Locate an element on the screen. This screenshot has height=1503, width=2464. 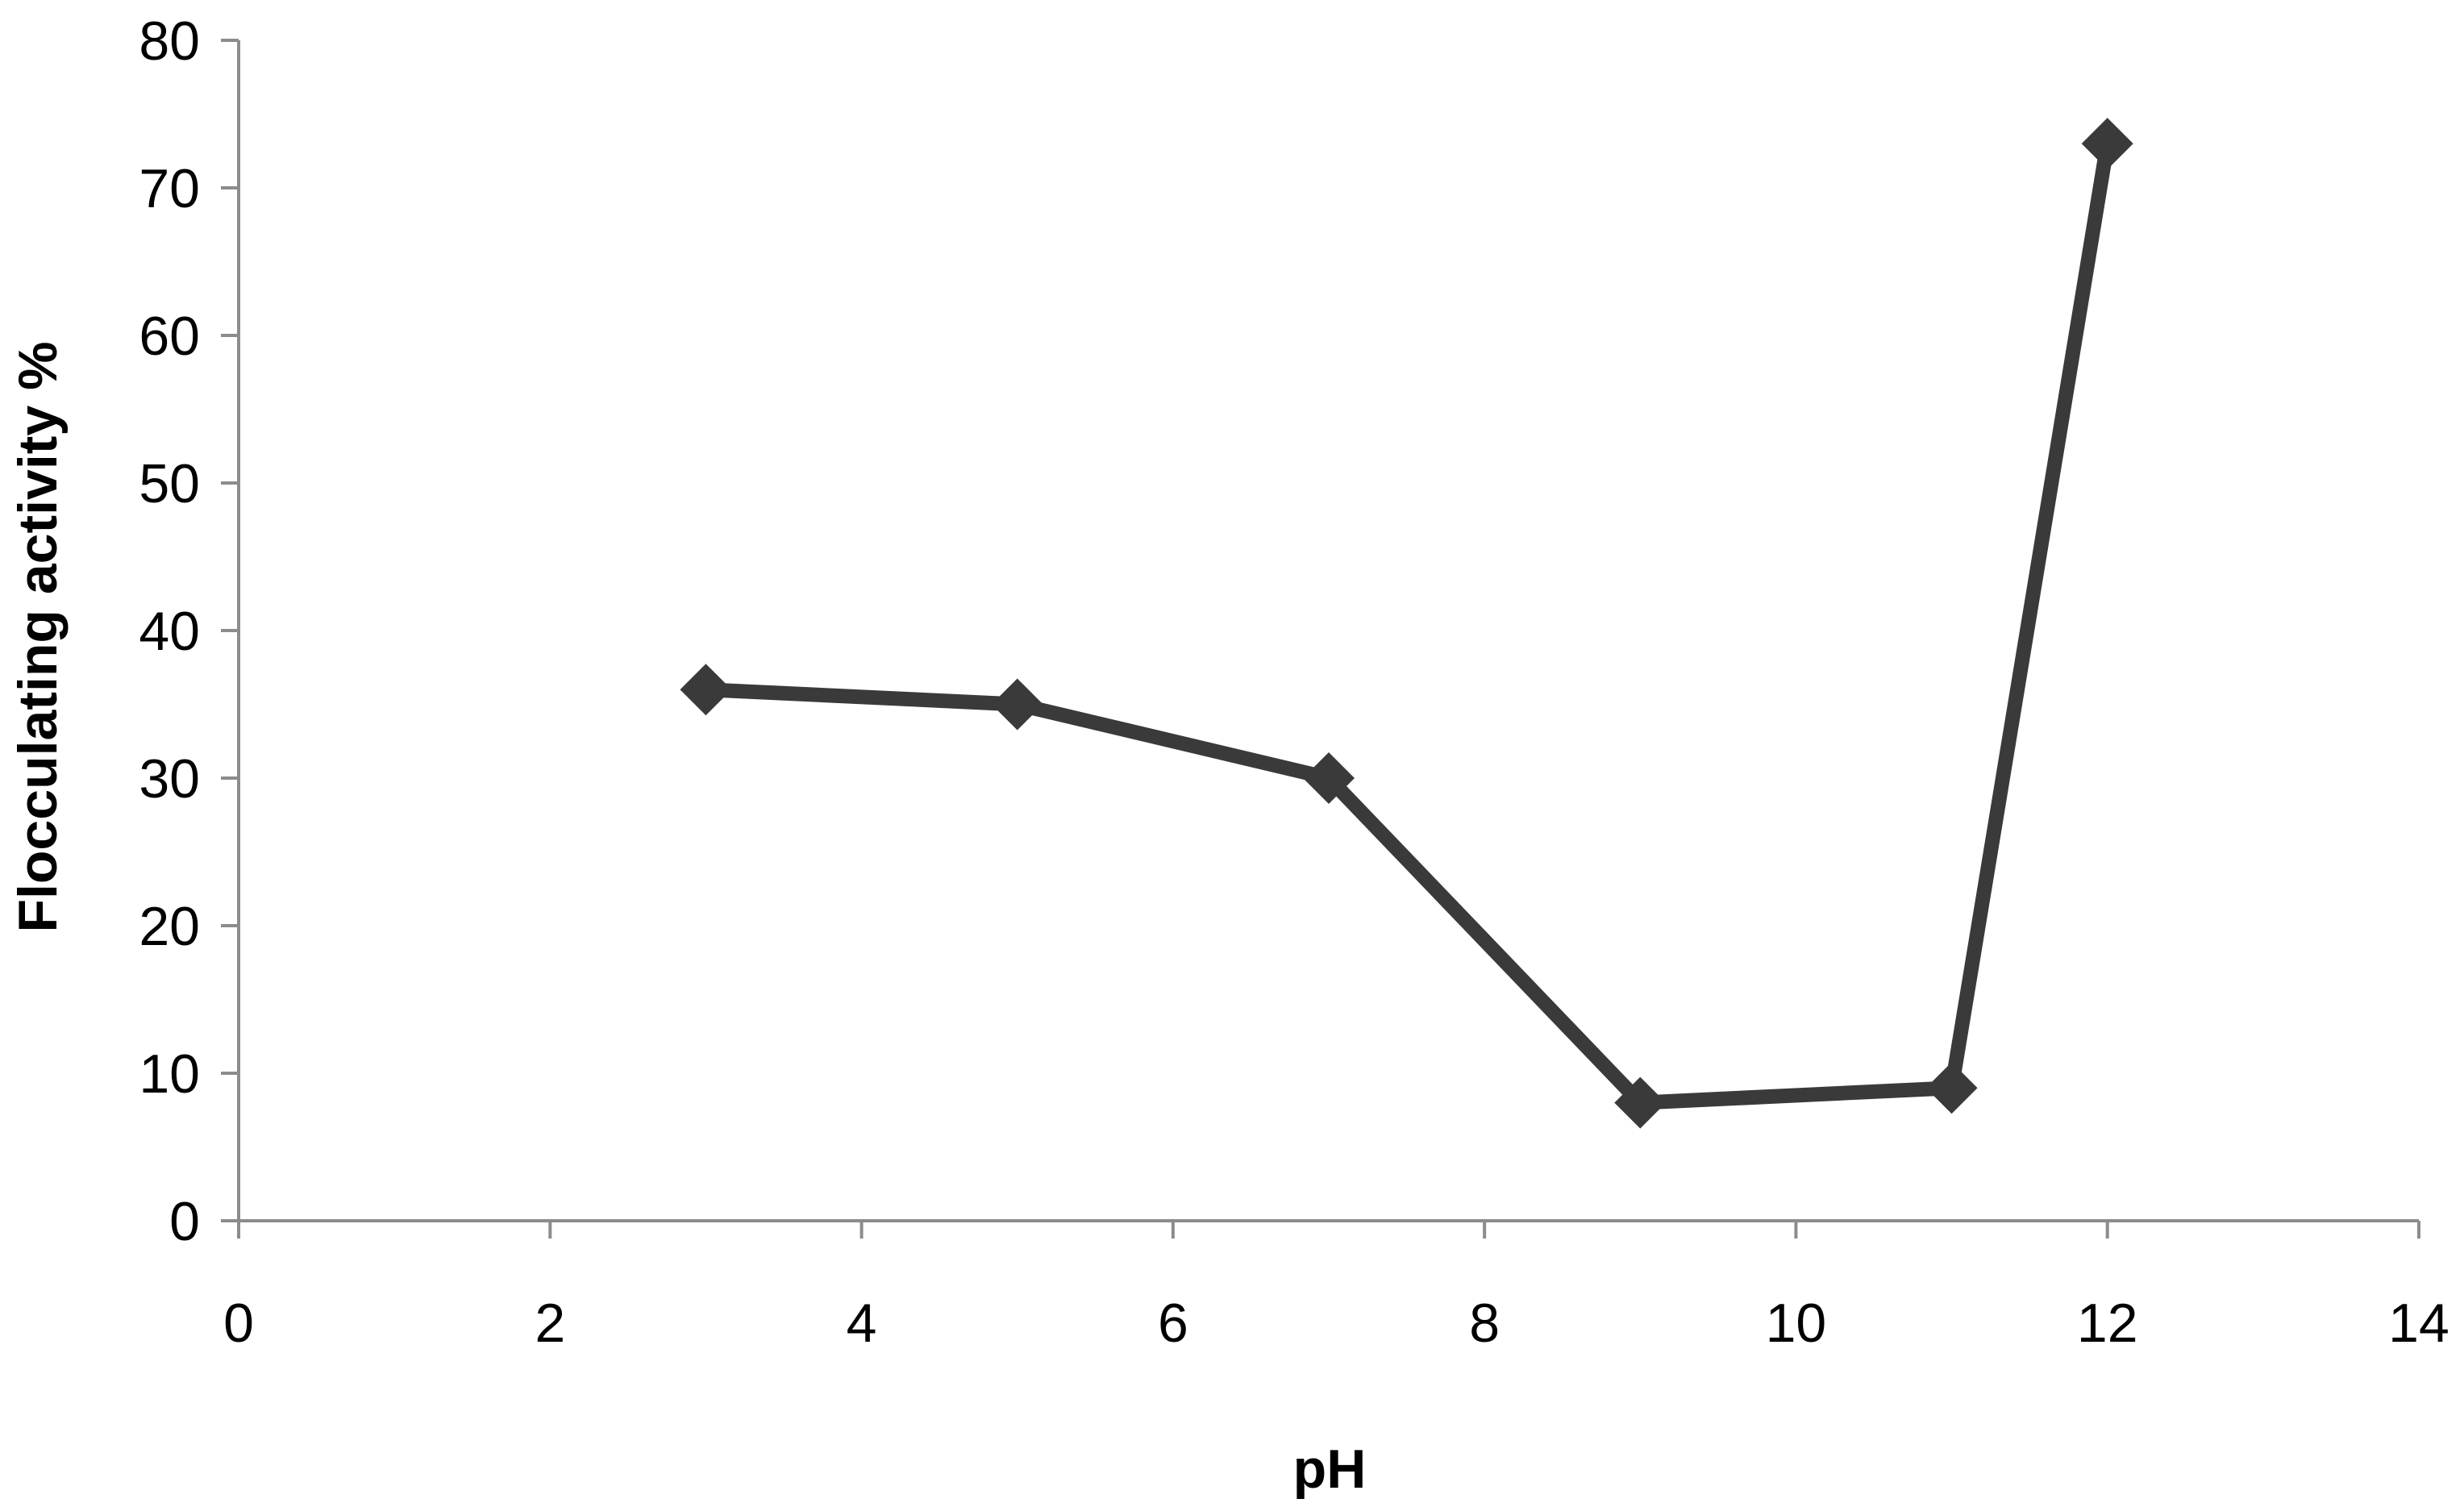
x-tick-label: 14 is located at coordinates (2418, 1323).